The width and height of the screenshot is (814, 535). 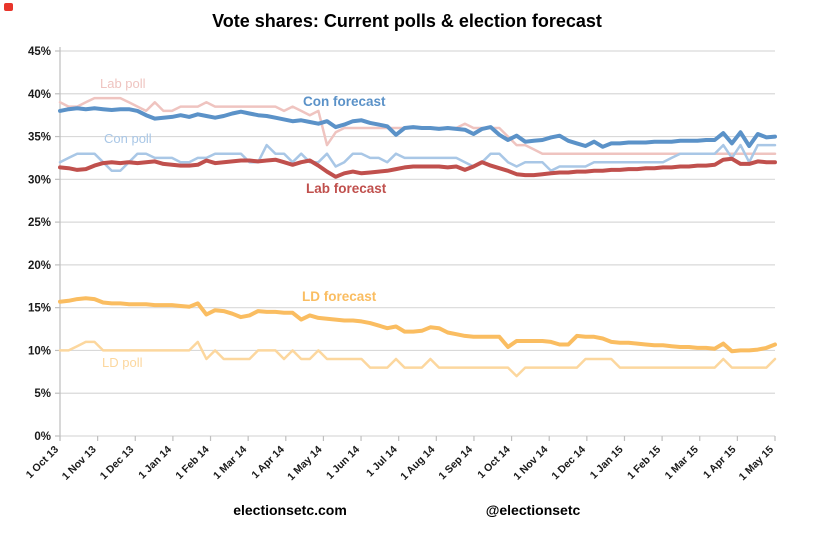 I want to click on series-line-con-poll, so click(x=417, y=158).